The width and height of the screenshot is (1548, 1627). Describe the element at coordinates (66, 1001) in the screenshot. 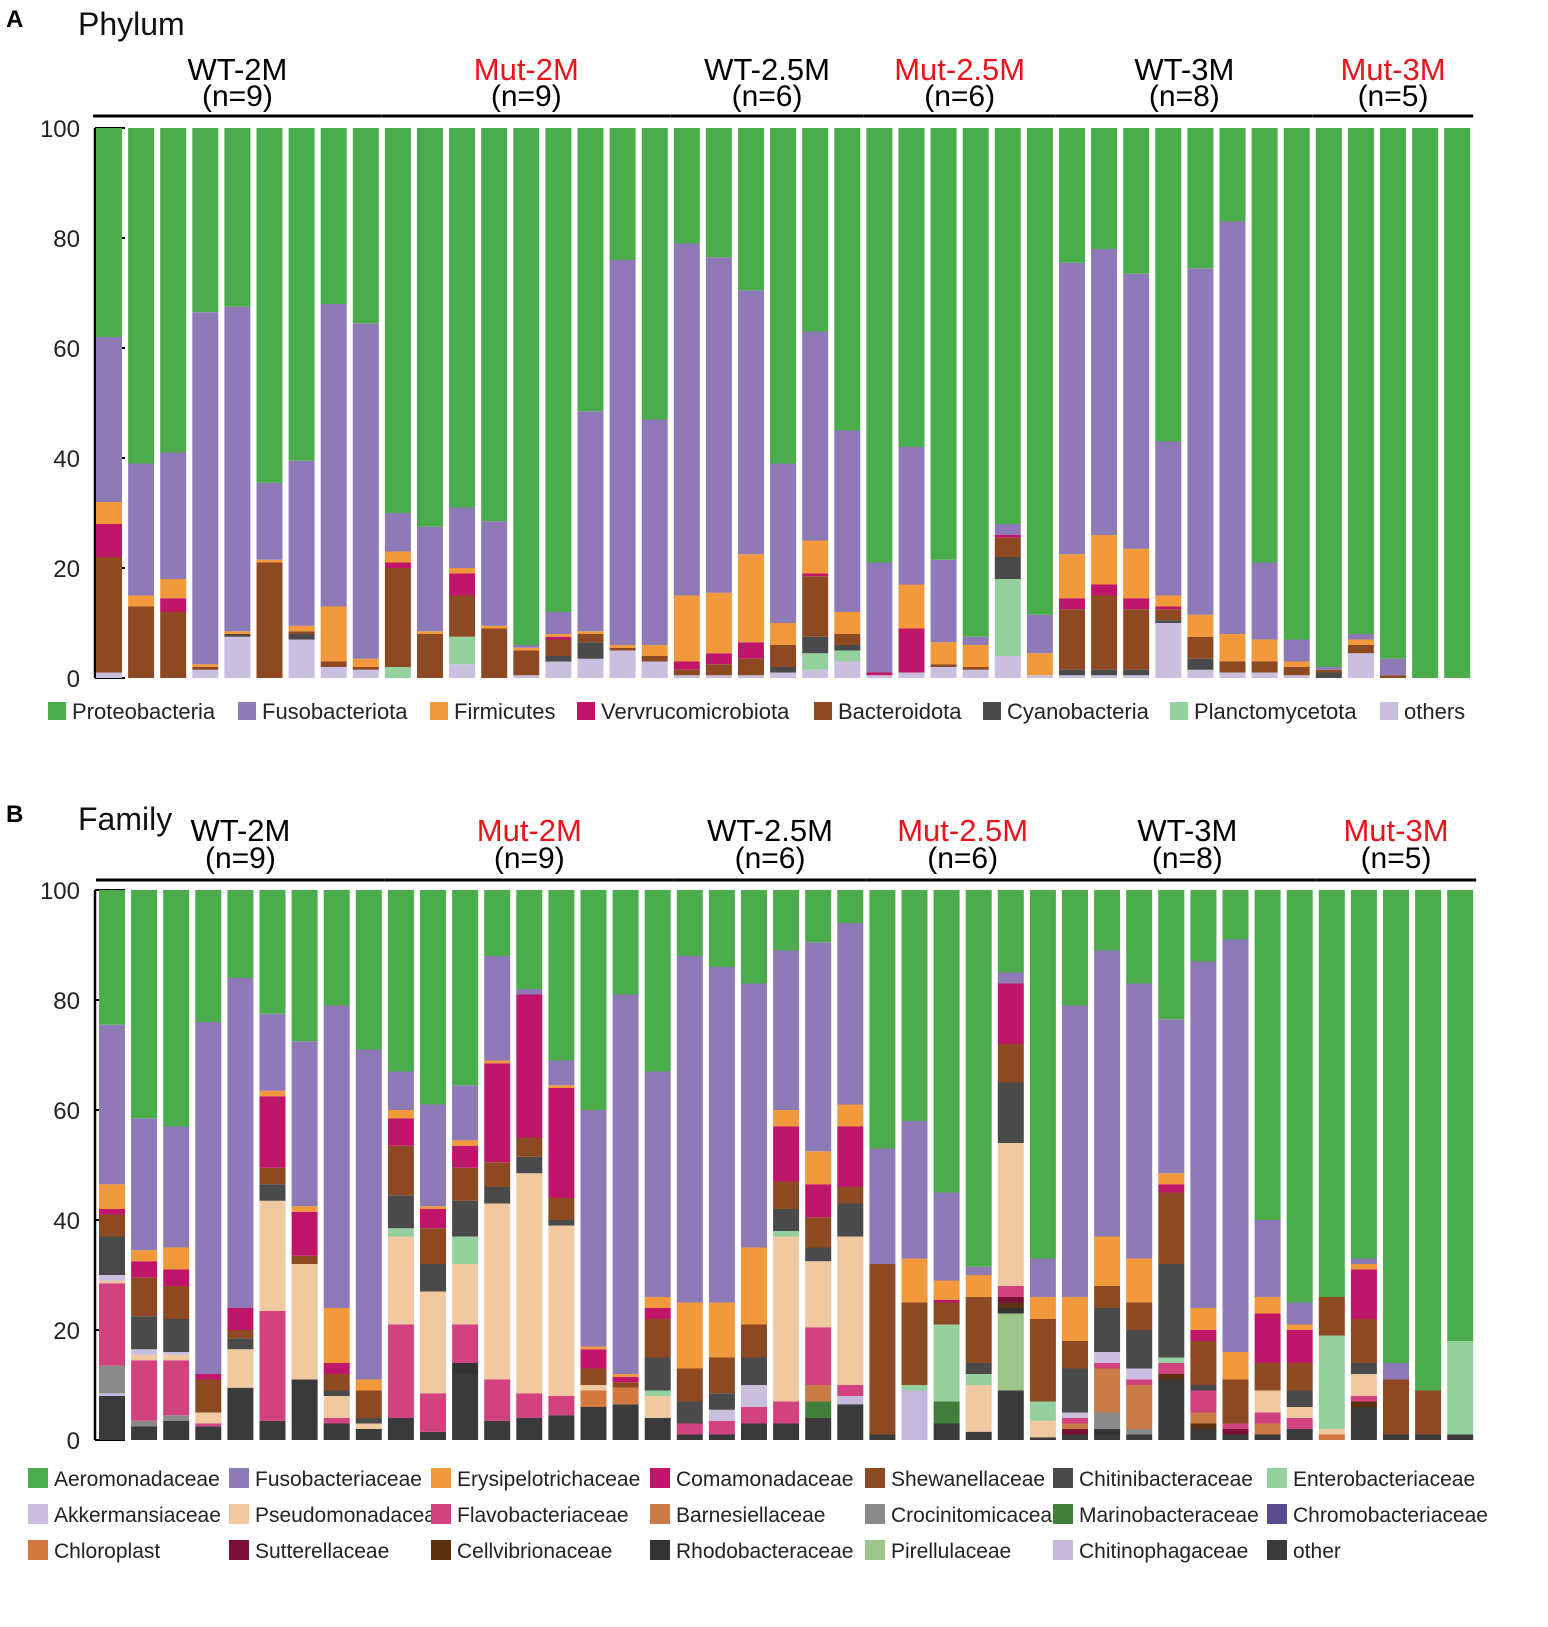

I see `y-tick-label: 80` at that location.